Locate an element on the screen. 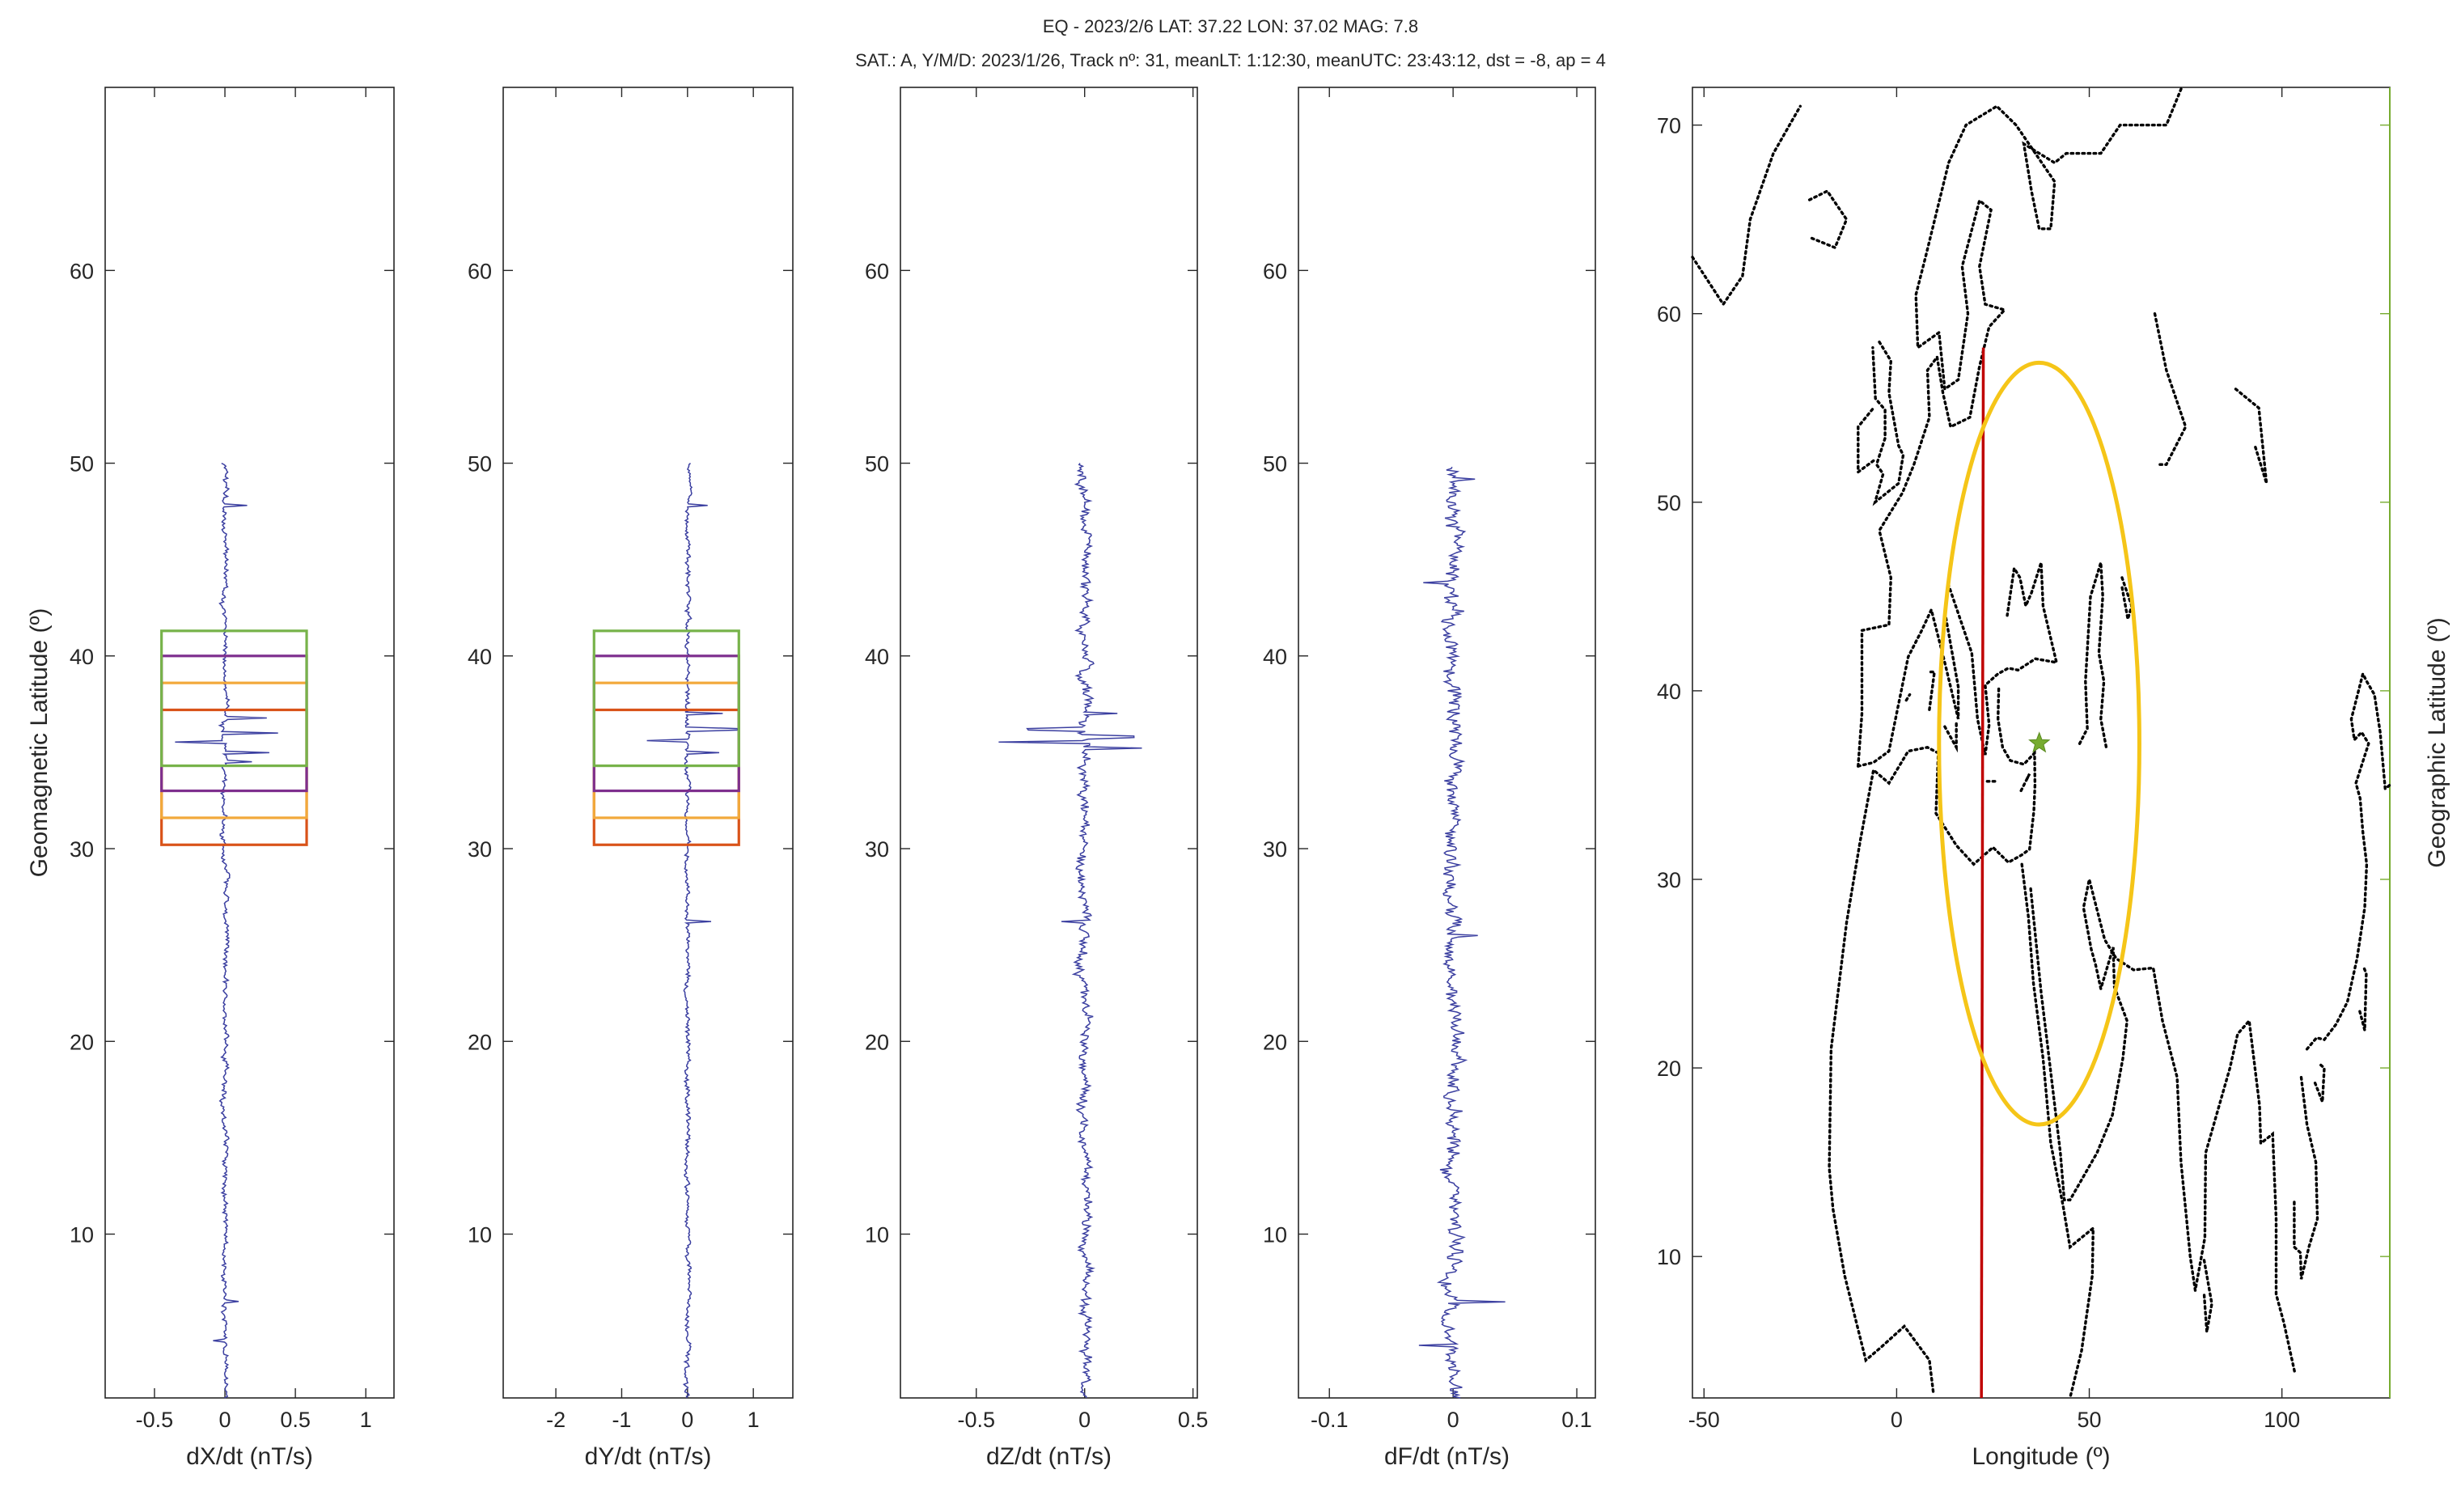 The image size is (2461, 1512). axes-frame-dF is located at coordinates (1447, 743).